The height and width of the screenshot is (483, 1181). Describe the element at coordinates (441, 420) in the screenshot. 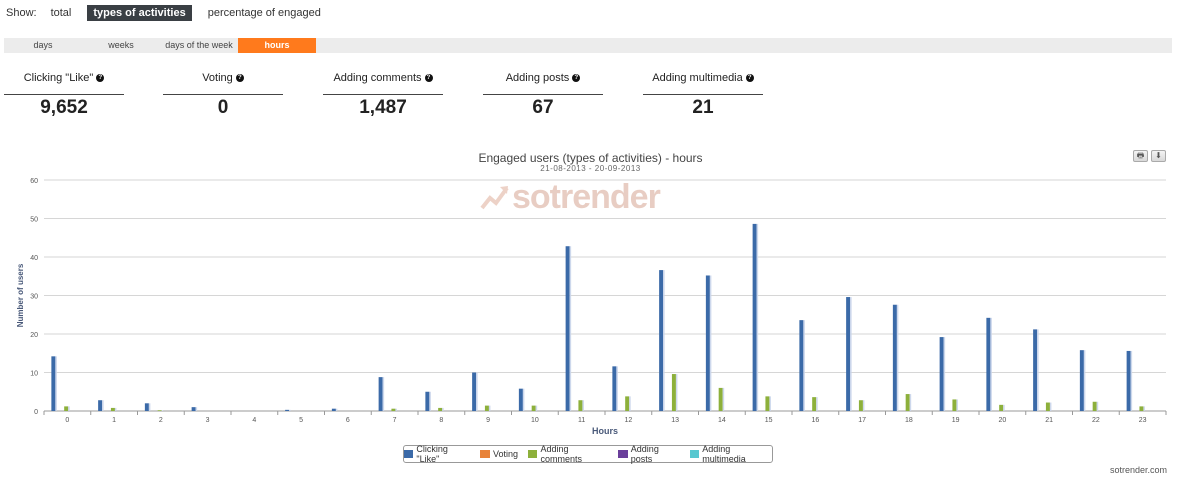

I see `x-tick-label: 8` at that location.